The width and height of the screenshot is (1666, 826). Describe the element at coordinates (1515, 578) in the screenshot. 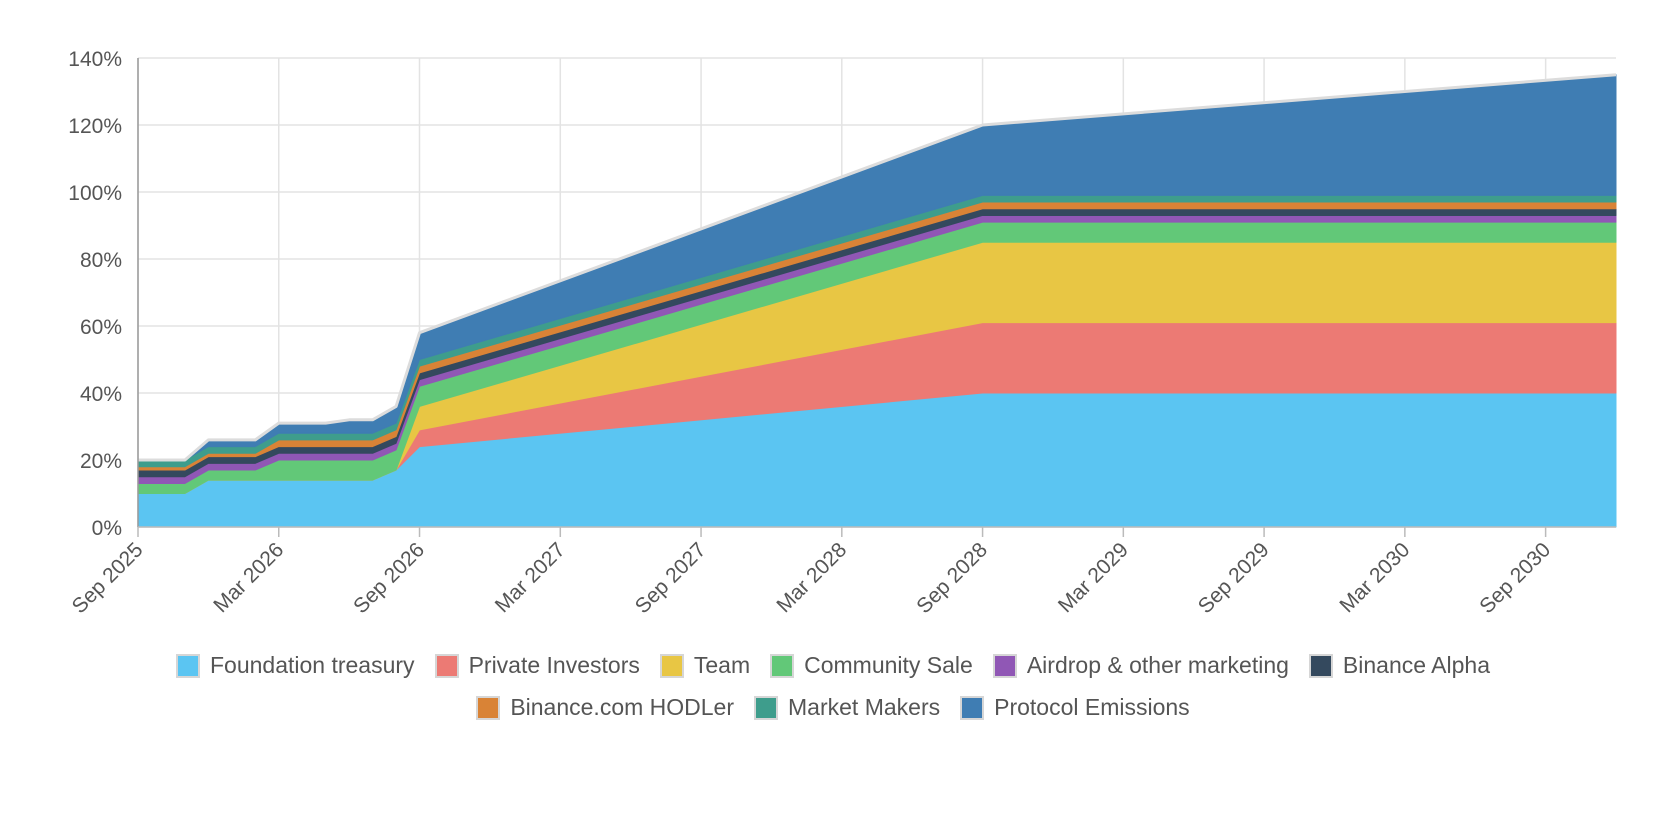

I see `x-tick-label: Sep 2030` at that location.